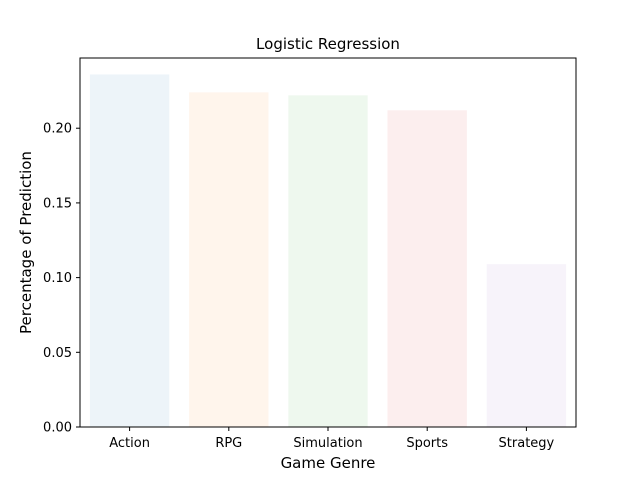  I want to click on x-tick-label: Action, so click(129, 443).